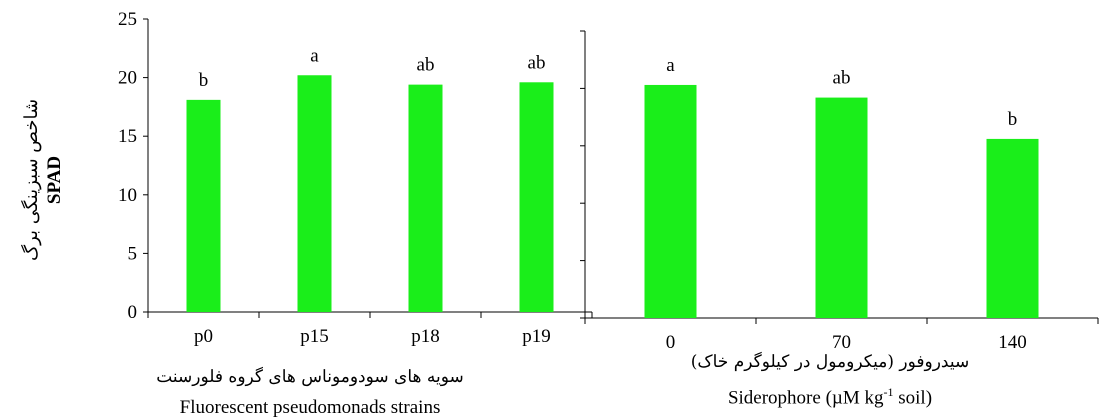 The height and width of the screenshot is (419, 1109). What do you see at coordinates (310, 408) in the screenshot?
I see `x-axis-title-english-strains: Fluorescent pseudomonads strains` at bounding box center [310, 408].